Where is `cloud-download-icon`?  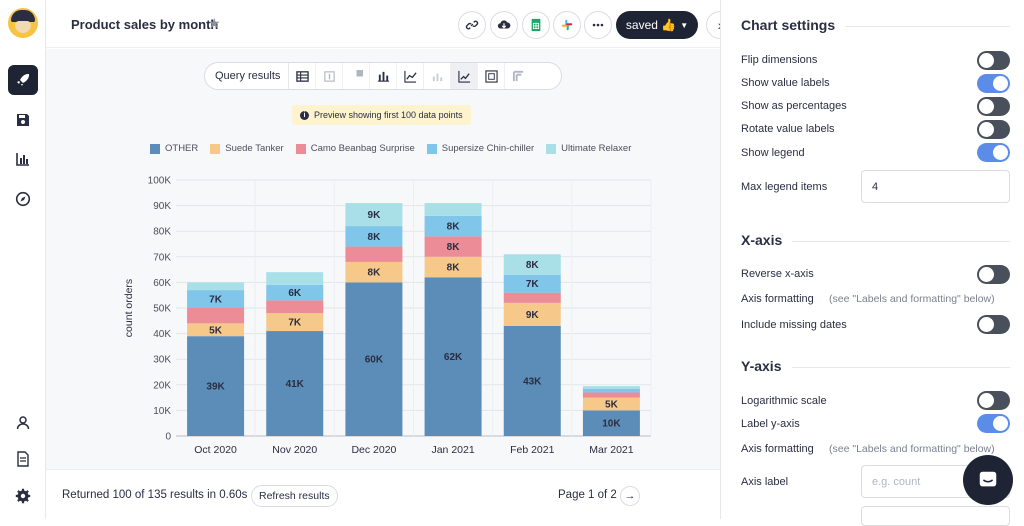
cloud-download-icon is located at coordinates (504, 25).